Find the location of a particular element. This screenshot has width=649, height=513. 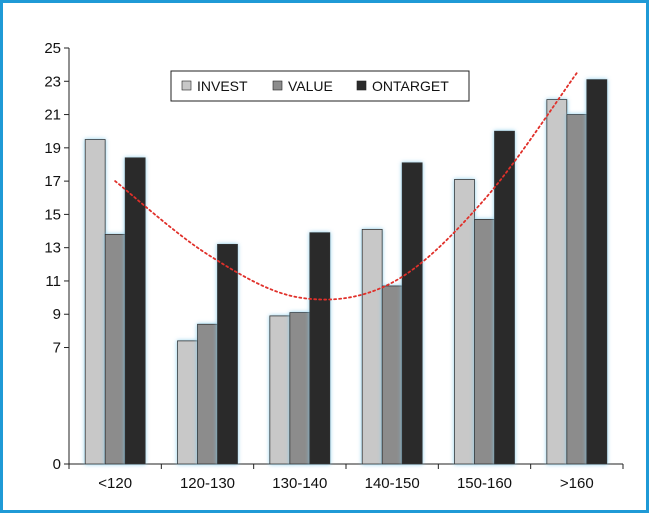

x-tick-label: 120-130 is located at coordinates (207, 483).